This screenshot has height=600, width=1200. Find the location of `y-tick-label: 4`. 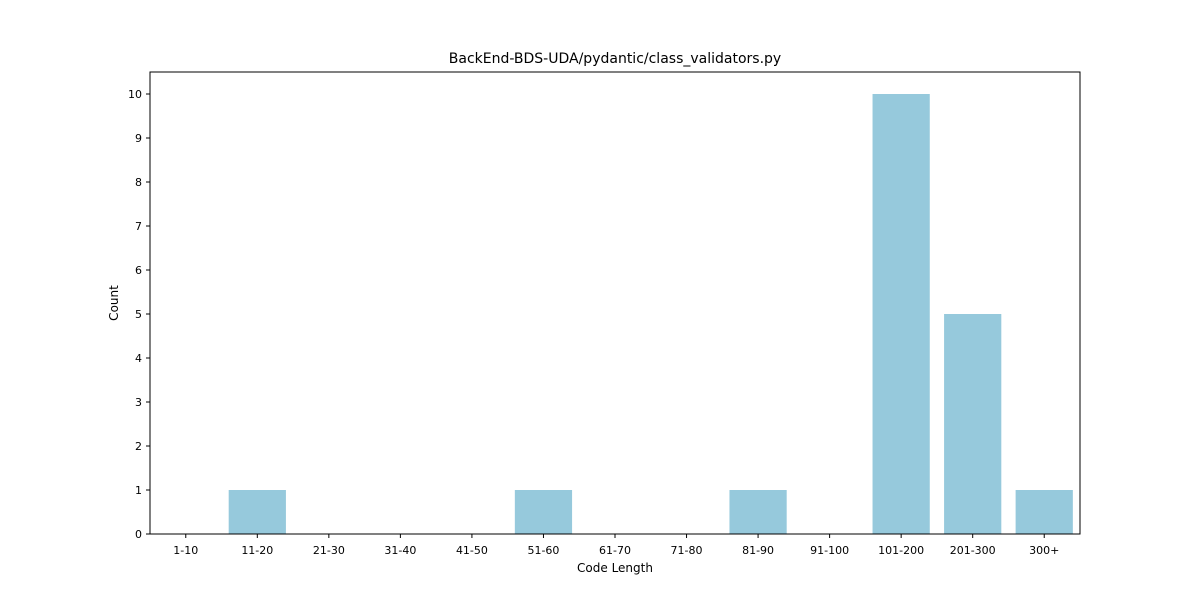

y-tick-label: 4 is located at coordinates (138, 358).